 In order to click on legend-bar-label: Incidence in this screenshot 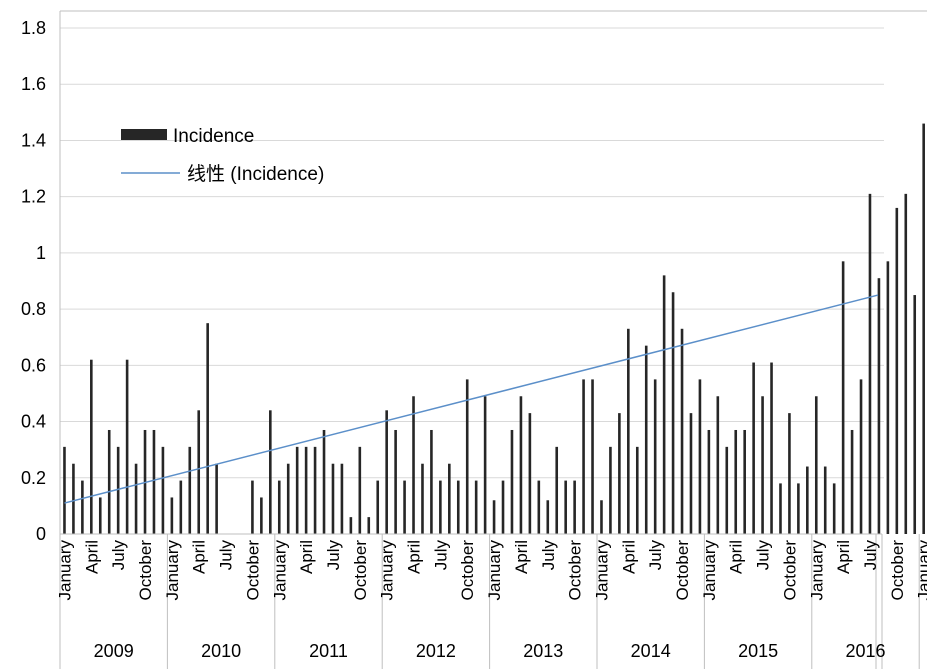, I will do `click(213, 136)`.